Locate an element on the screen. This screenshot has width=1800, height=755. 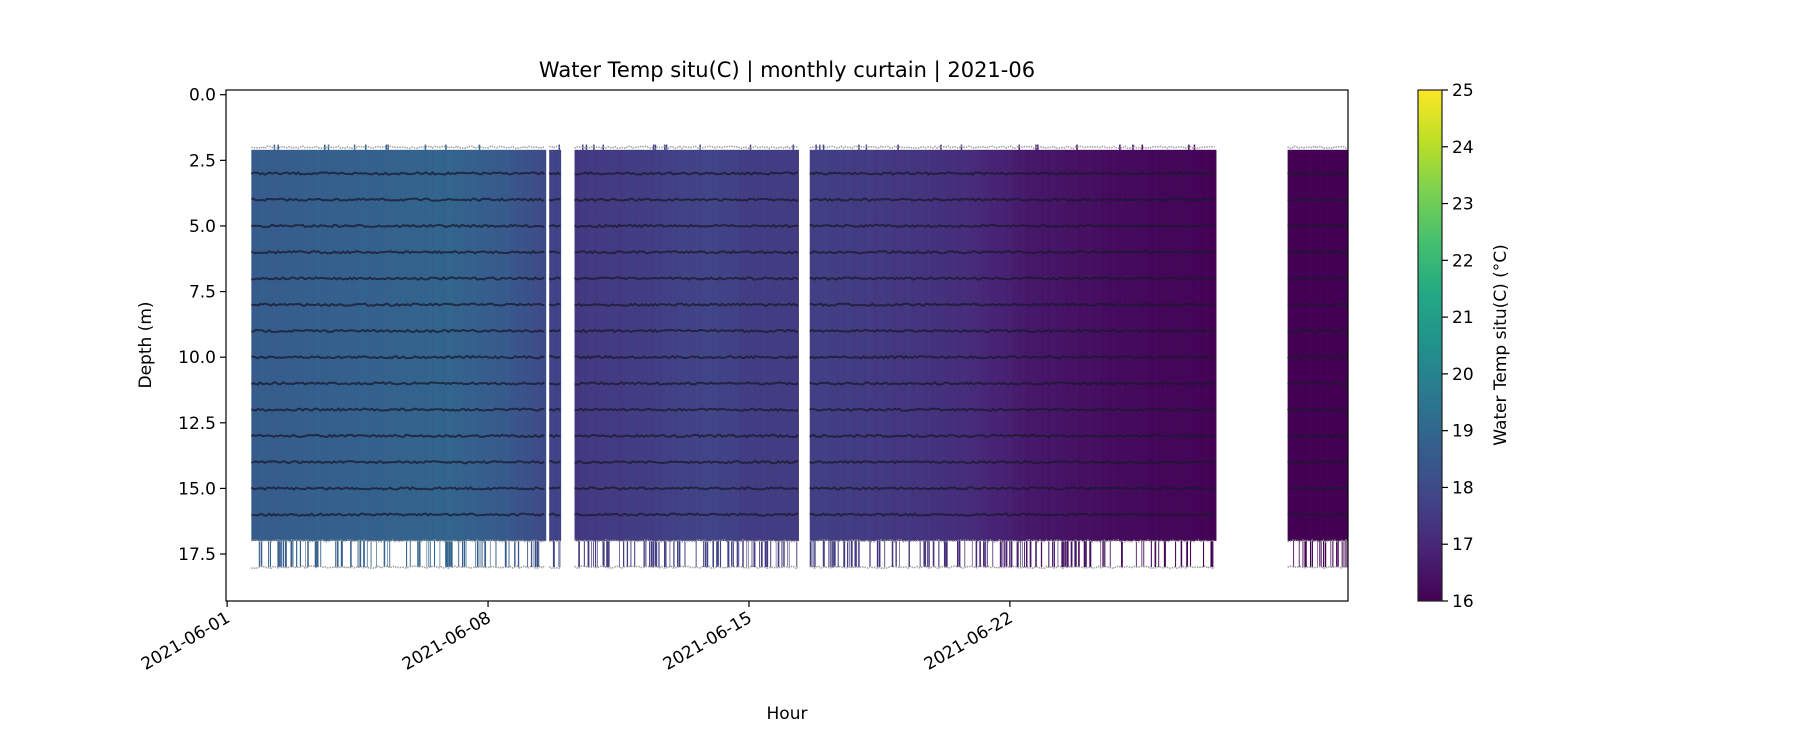
y-tick-label: 2.5 is located at coordinates (202, 161).